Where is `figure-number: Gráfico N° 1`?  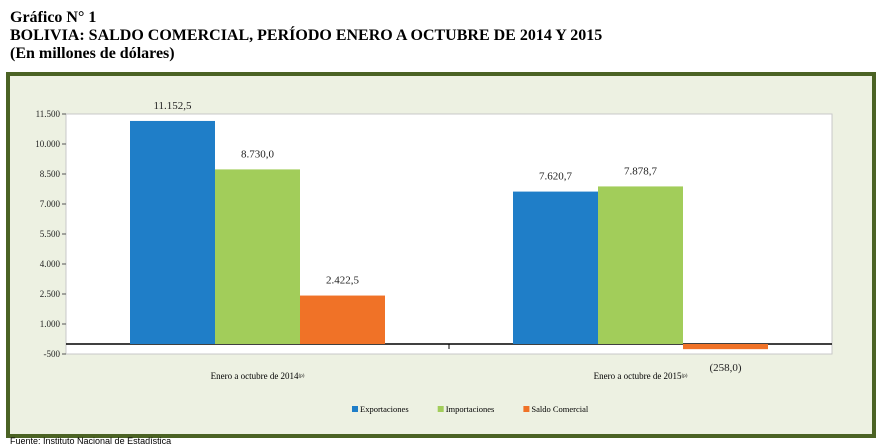
figure-number: Gráfico N° 1 is located at coordinates (53, 17).